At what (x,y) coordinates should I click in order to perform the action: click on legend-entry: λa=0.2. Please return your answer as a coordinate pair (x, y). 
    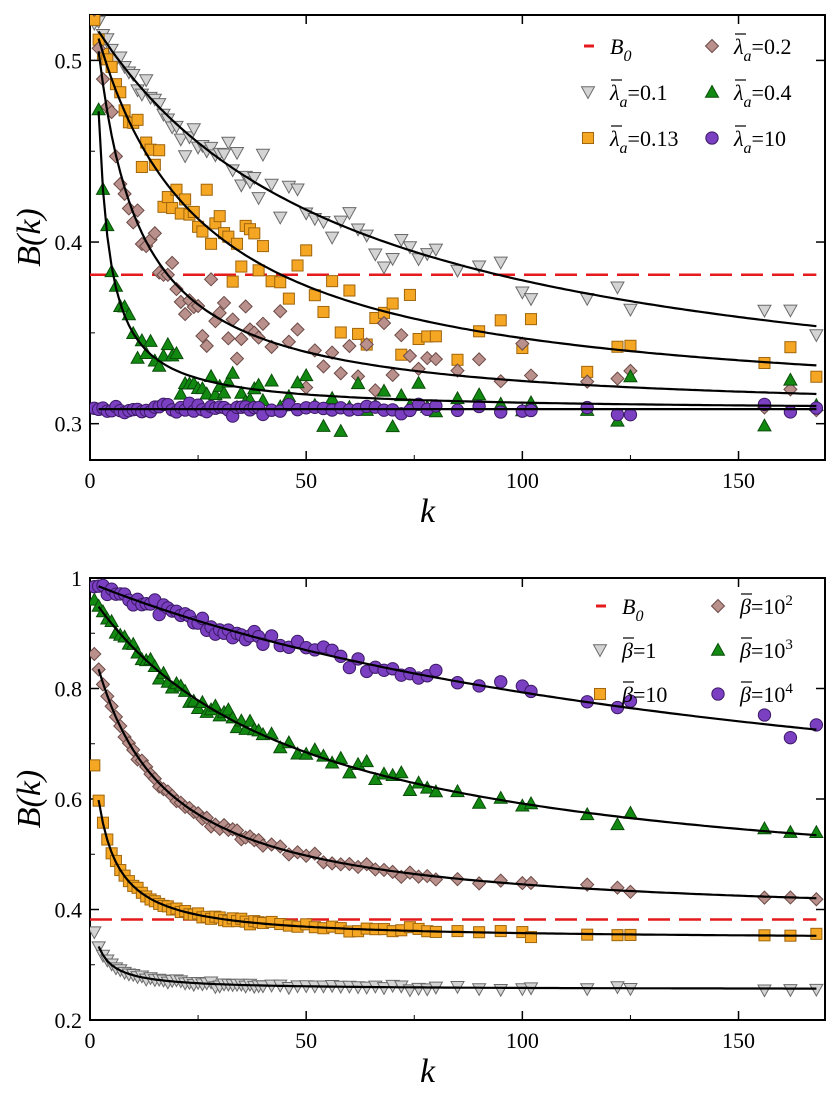
    Looking at the image, I should click on (747, 49).